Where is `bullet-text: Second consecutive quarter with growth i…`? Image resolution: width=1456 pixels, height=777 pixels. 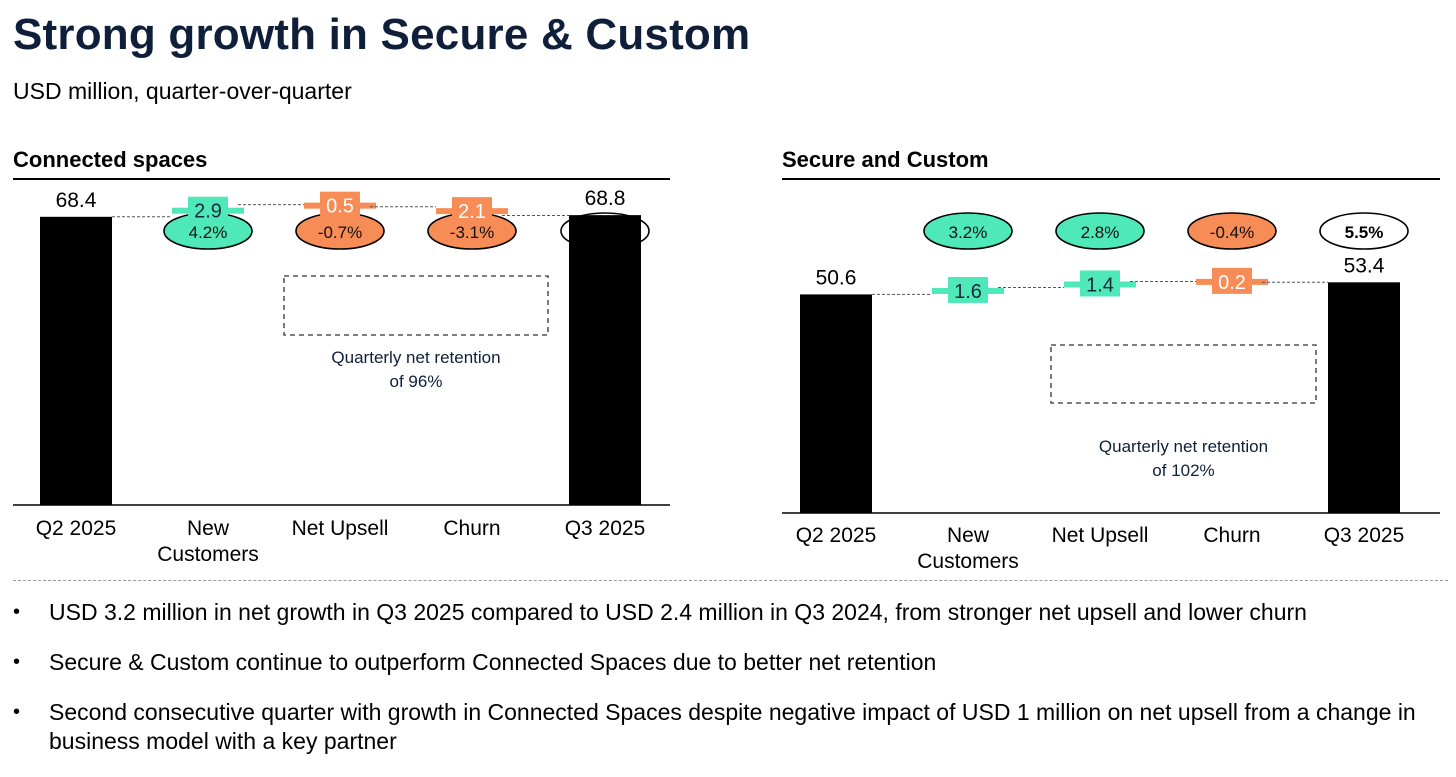
bullet-text: Second consecutive quarter with growth i… is located at coordinates (732, 726).